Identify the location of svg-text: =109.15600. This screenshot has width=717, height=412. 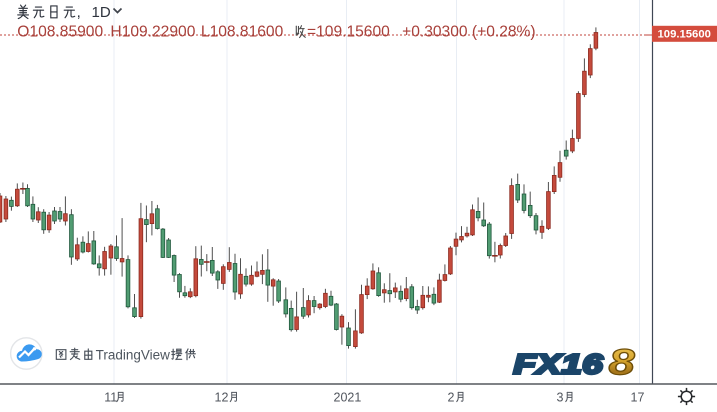
(348, 32).